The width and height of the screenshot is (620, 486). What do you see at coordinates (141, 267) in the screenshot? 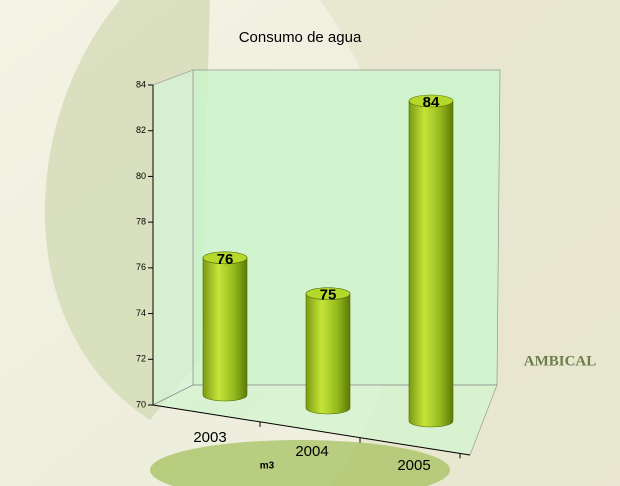
I see `y-tick-label: 76` at bounding box center [141, 267].